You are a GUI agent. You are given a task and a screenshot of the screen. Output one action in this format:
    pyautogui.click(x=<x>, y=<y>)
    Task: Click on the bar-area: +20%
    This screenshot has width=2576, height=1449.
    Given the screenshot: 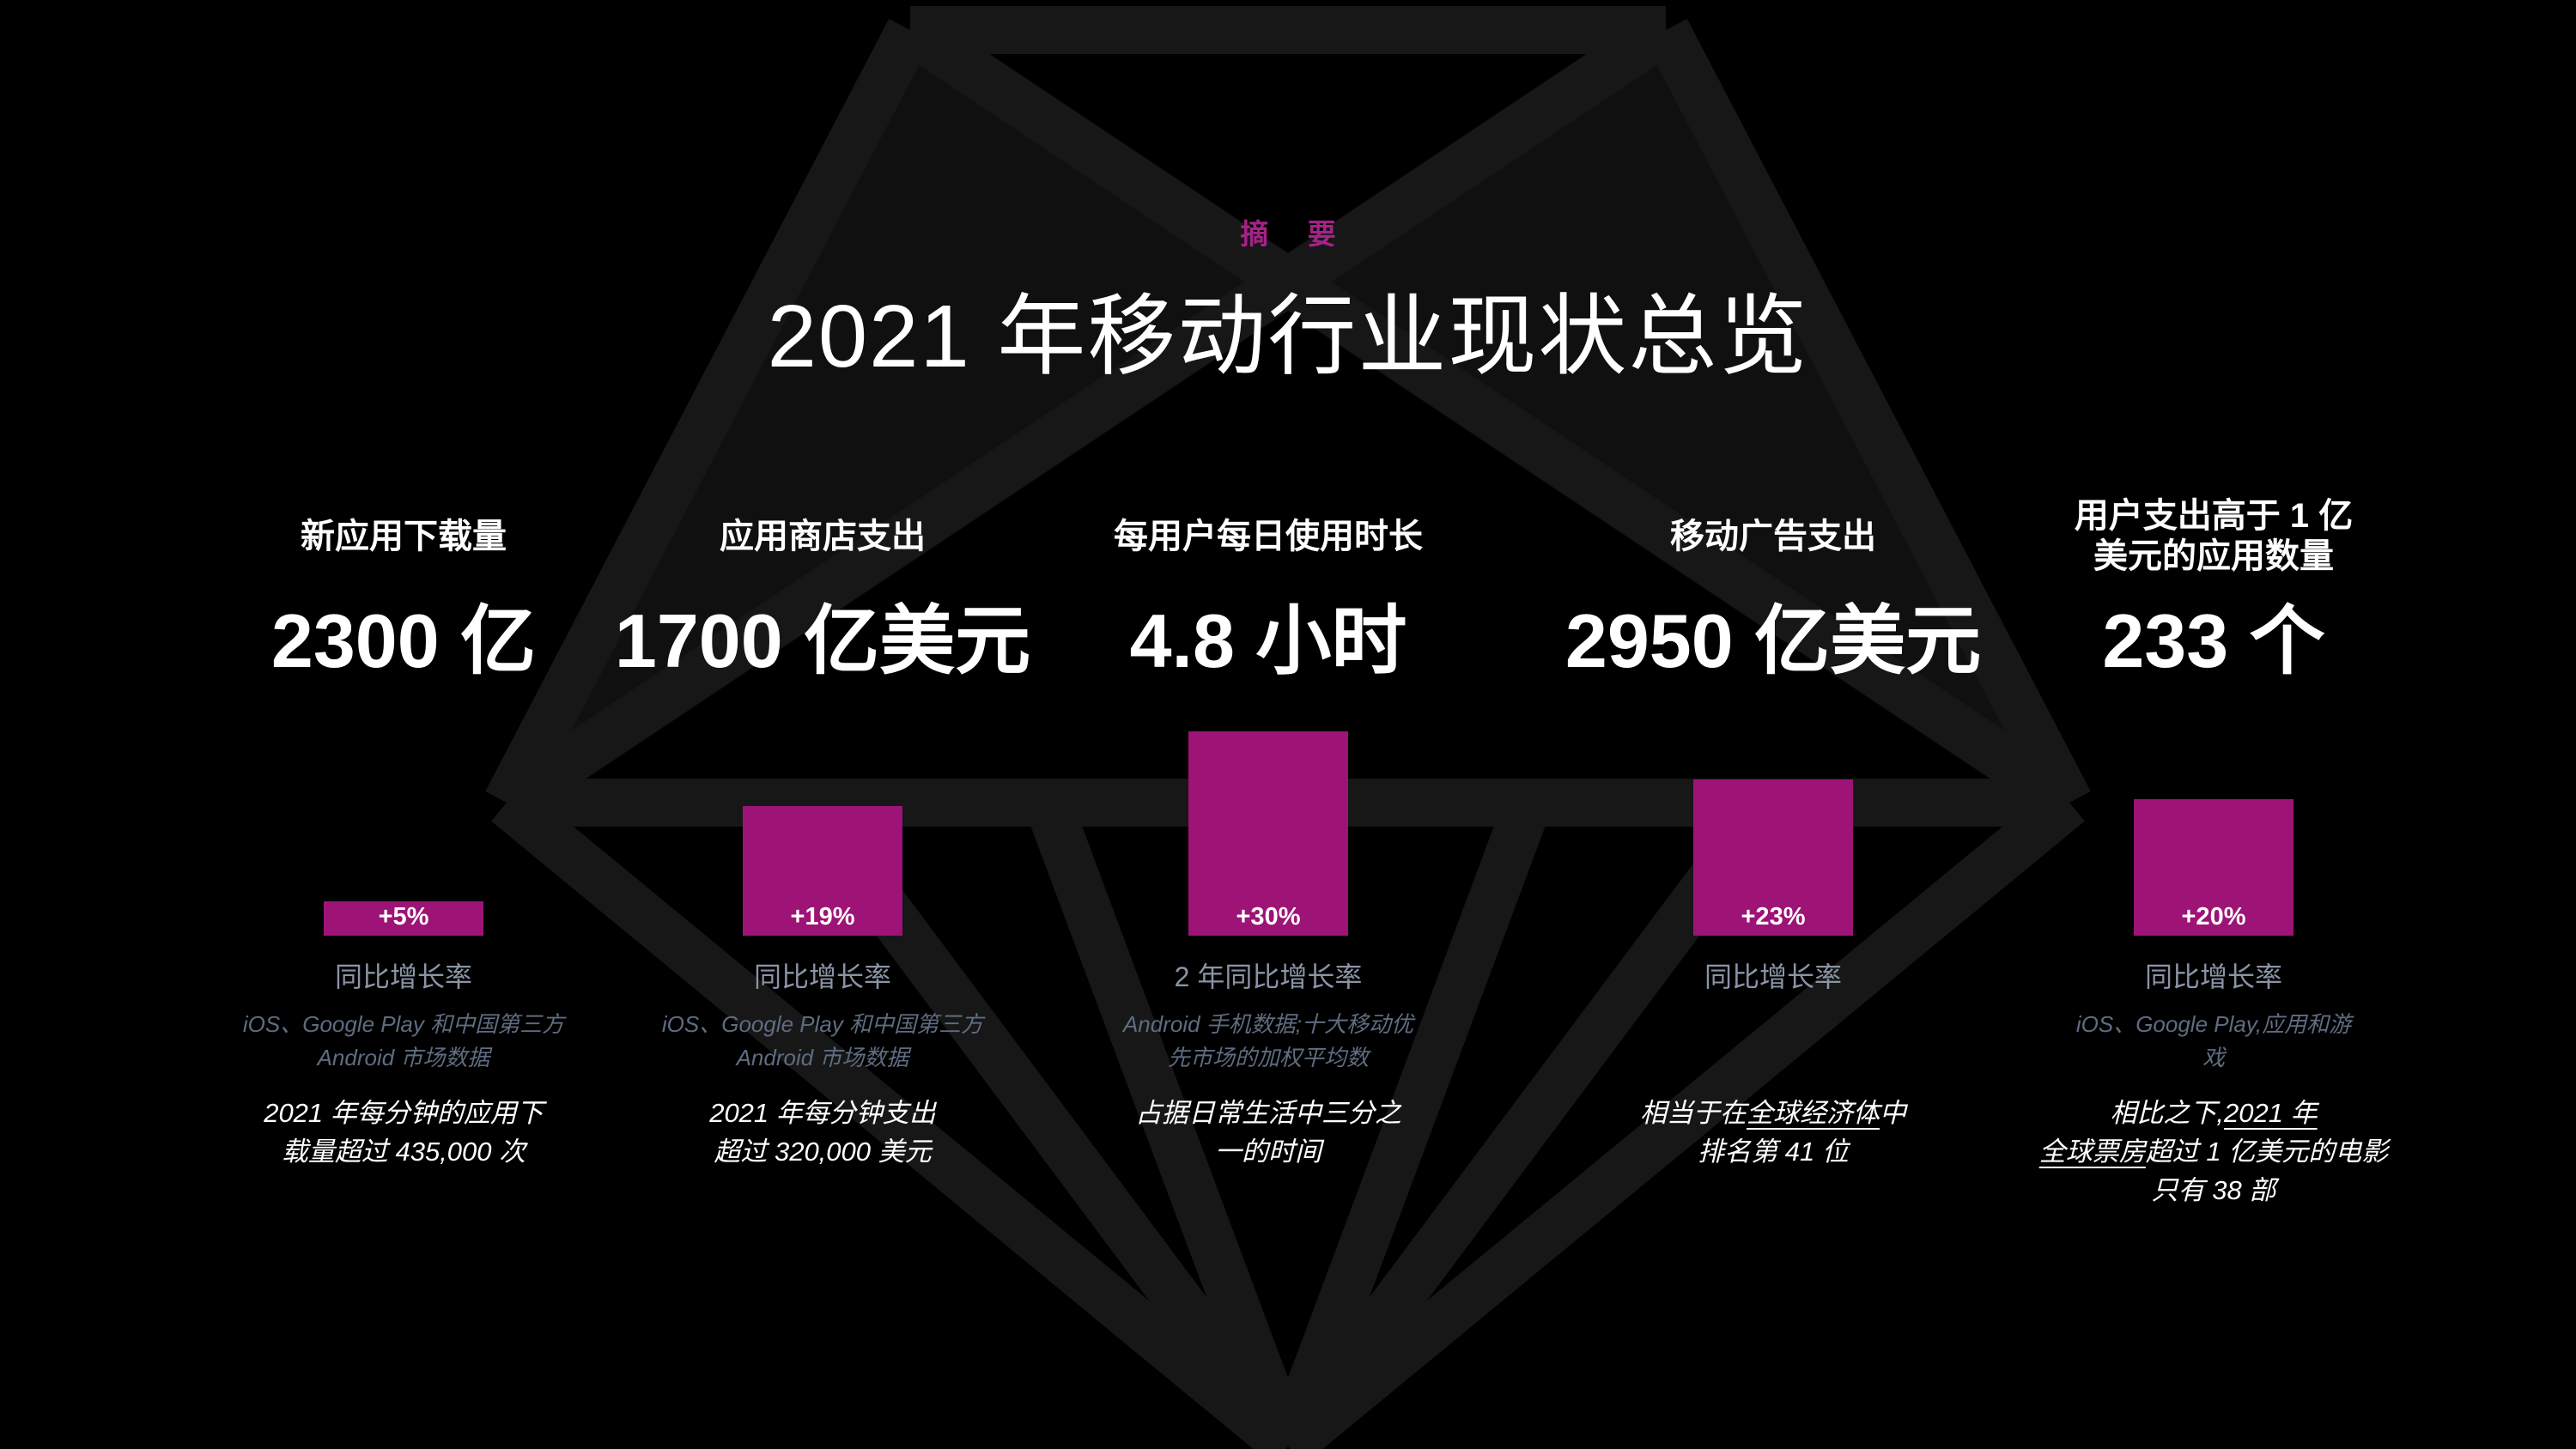 What is the action you would take?
    pyautogui.click(x=2214, y=468)
    